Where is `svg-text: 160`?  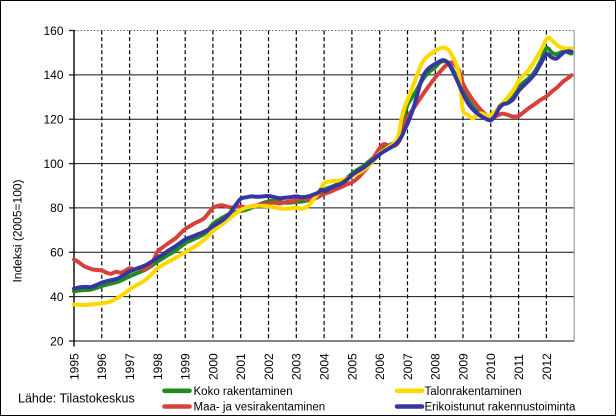
svg-text: 160 is located at coordinates (53, 31).